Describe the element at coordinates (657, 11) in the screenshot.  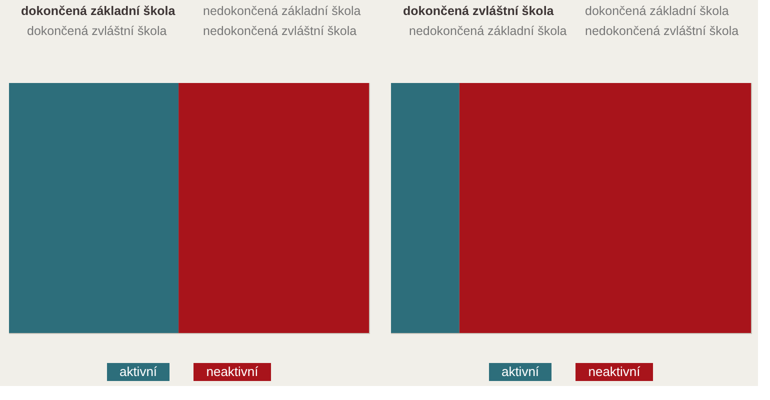
I see `text: dokončená základní škola` at that location.